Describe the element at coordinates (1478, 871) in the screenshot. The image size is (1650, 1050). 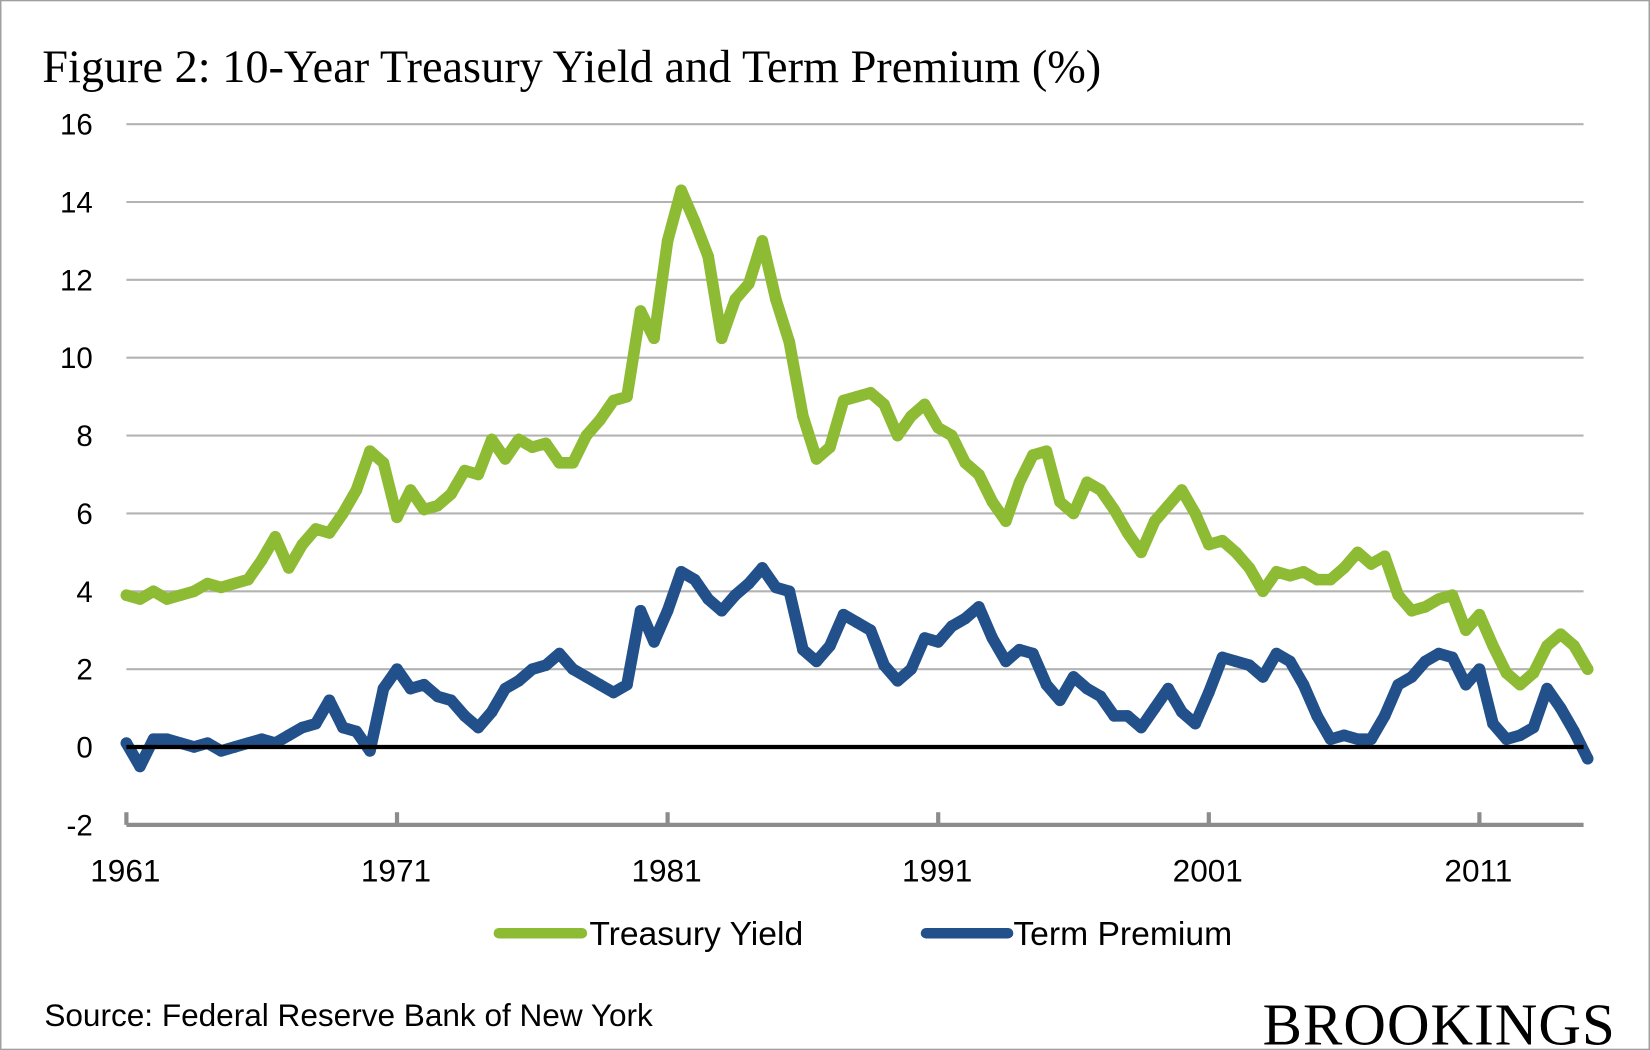
I see `x-tick-label: 2011` at that location.